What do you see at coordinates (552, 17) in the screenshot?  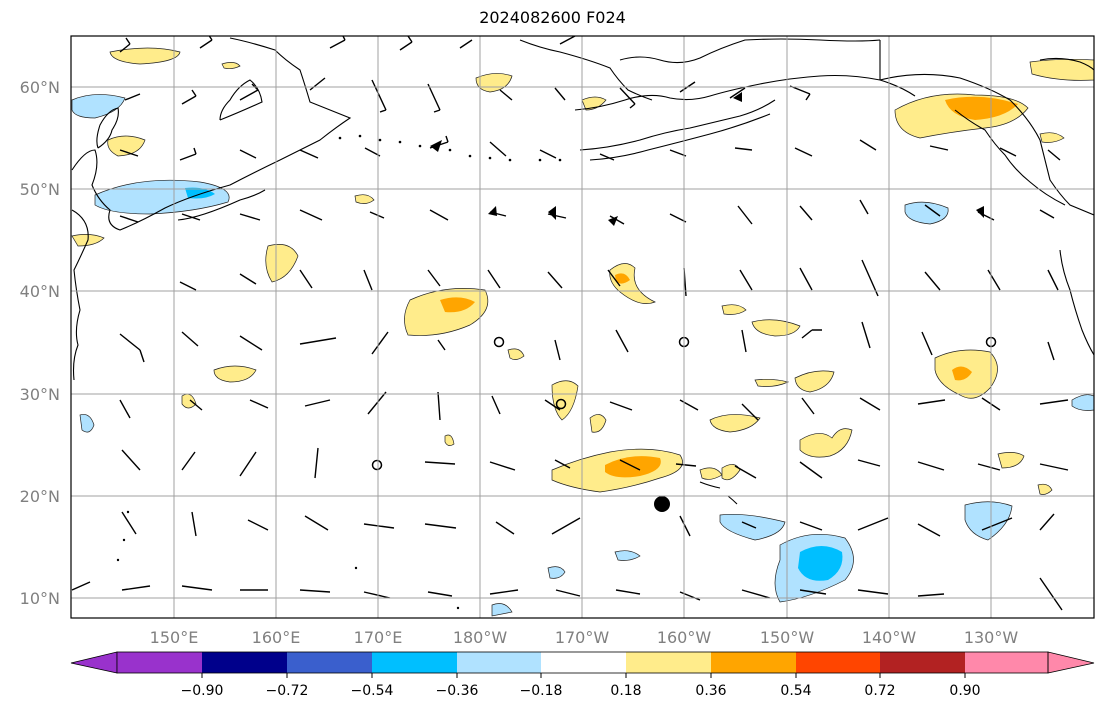 I see `map-title: 2024082600 F024` at bounding box center [552, 17].